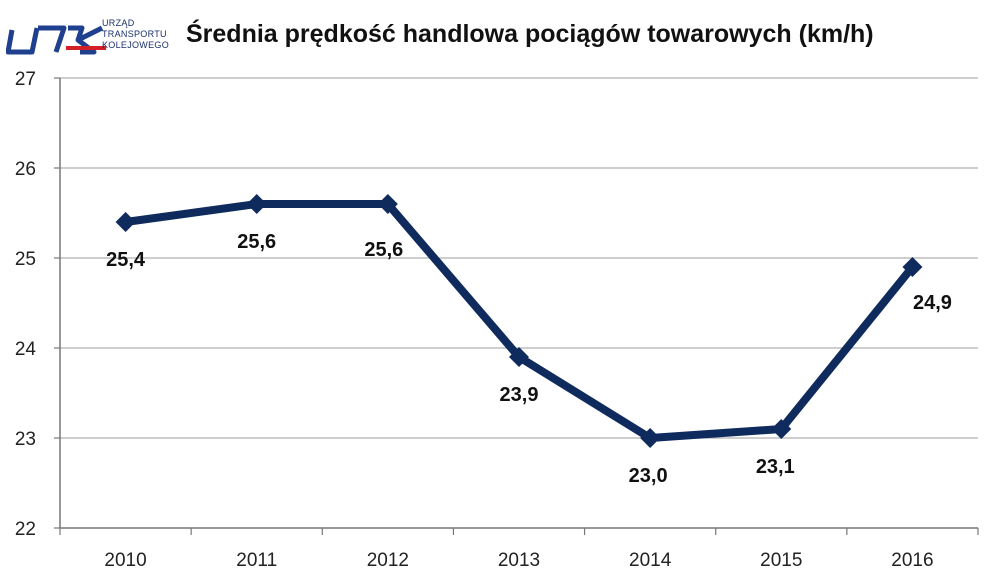 The height and width of the screenshot is (583, 1000). Describe the element at coordinates (26, 304) in the screenshot. I see `y-tick-labels: 22 23 24 25 26 27` at that location.